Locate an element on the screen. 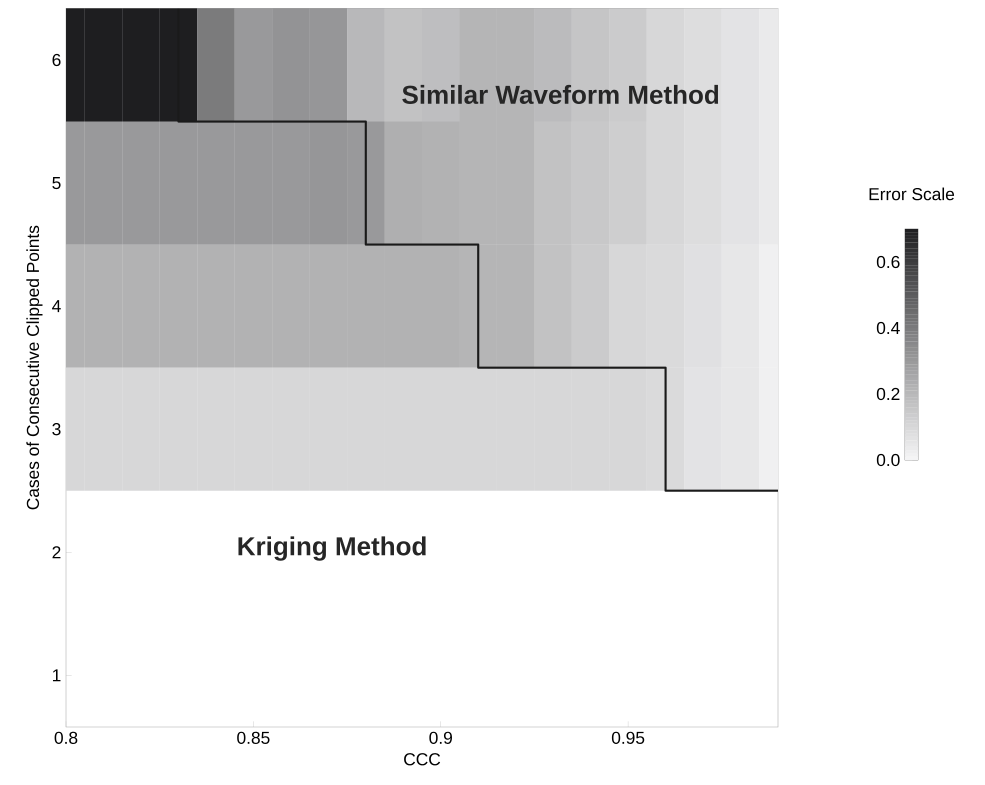 This screenshot has height=785, width=985. x-tick-label: 0.85 is located at coordinates (253, 738).